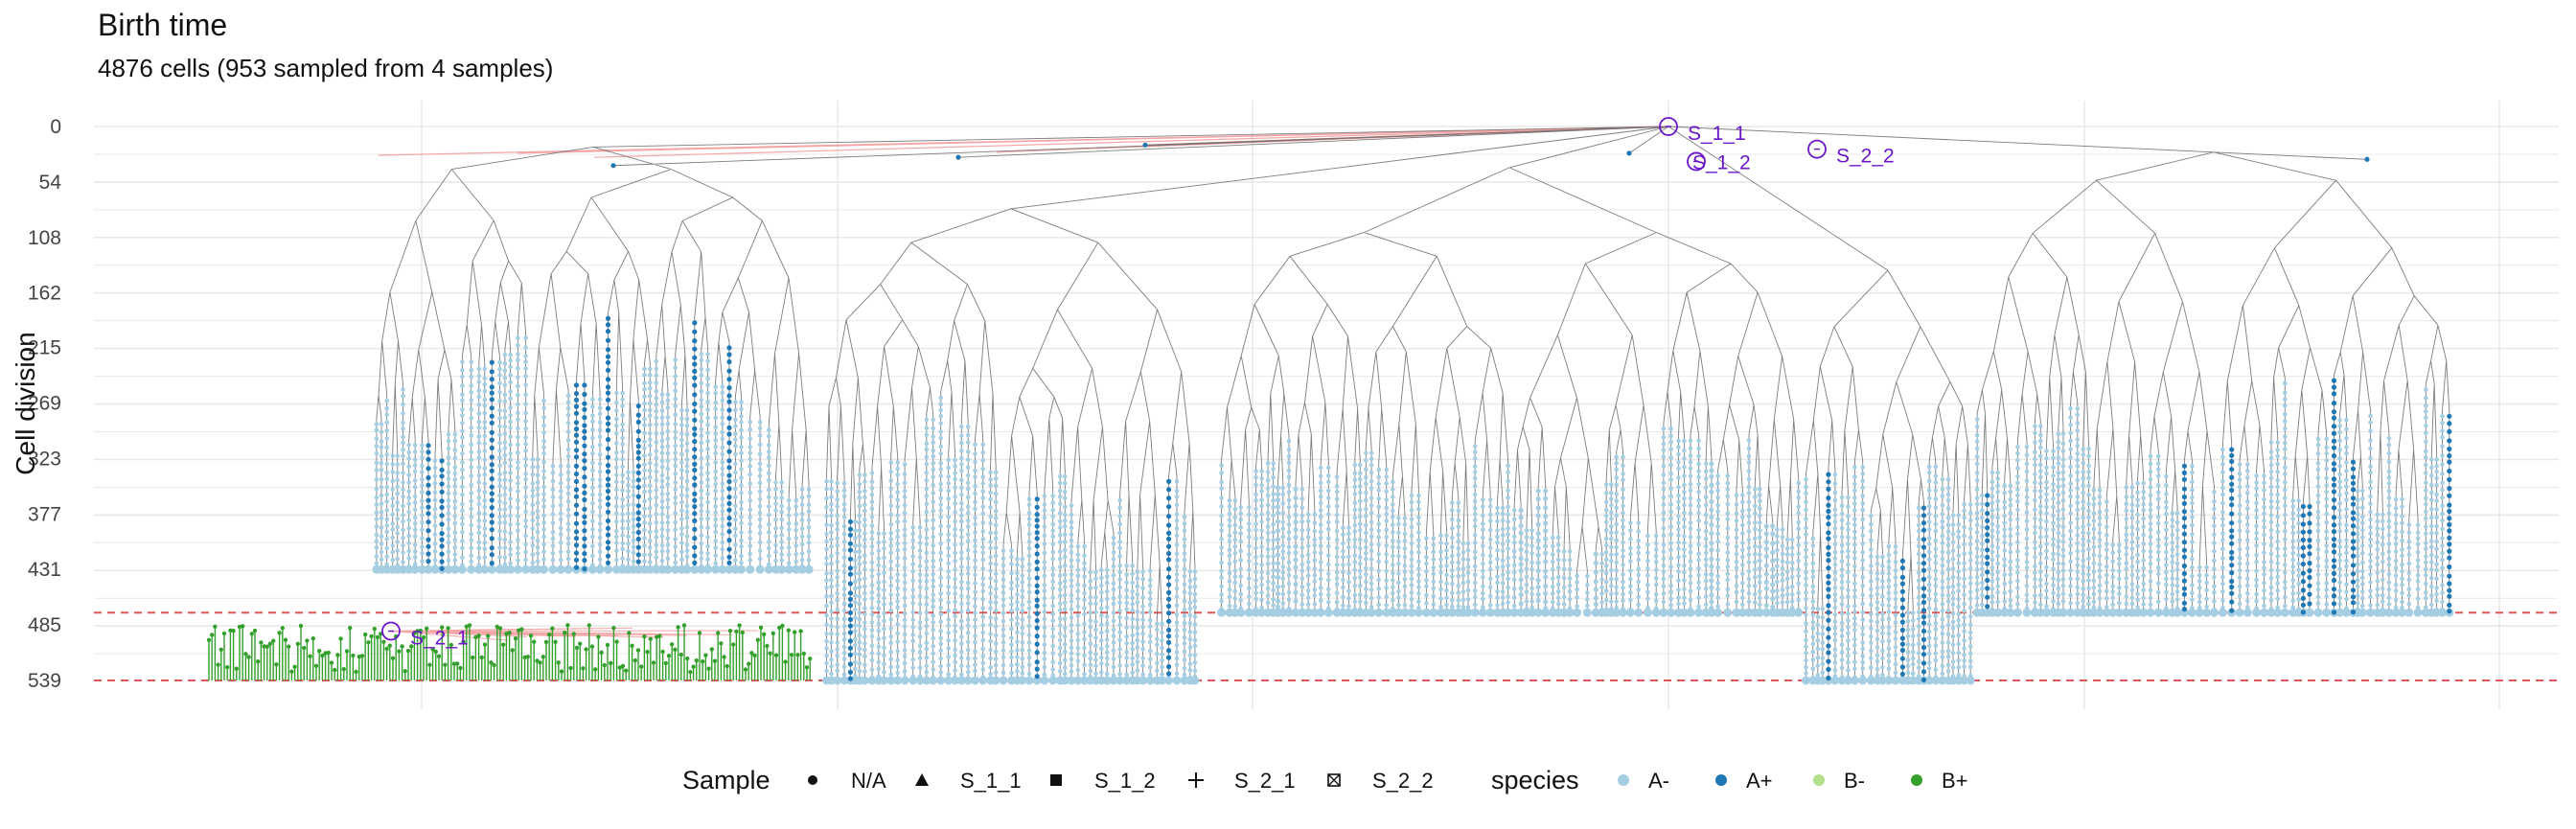  What do you see at coordinates (991, 781) in the screenshot?
I see `legend-label: S_1_1` at bounding box center [991, 781].